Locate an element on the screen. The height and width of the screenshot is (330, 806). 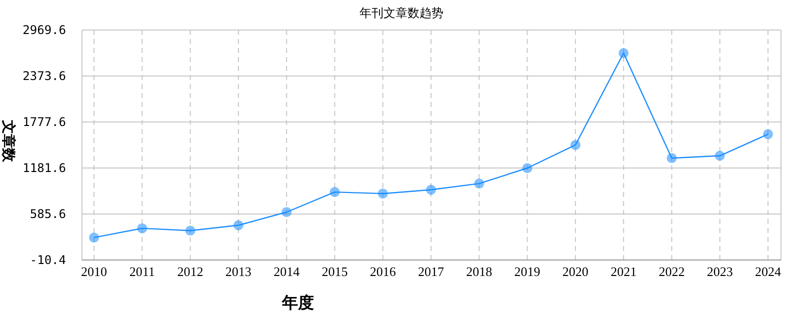
x-tick-label: 2022 is located at coordinates (671, 271).